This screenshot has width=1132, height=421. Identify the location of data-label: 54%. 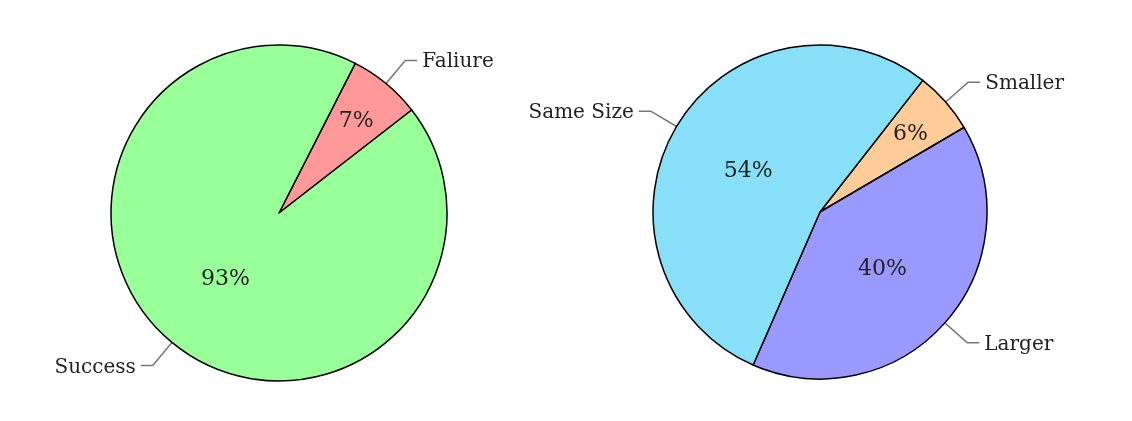
(748, 169).